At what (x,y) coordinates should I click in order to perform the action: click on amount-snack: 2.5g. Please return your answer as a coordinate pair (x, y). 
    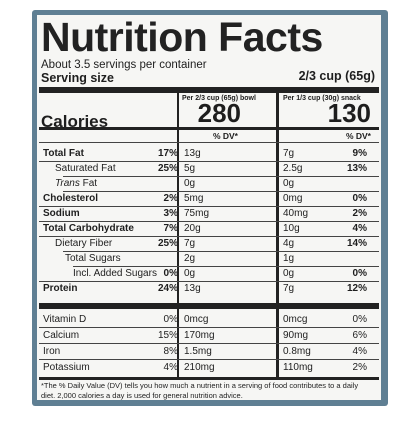
    Looking at the image, I should click on (293, 168).